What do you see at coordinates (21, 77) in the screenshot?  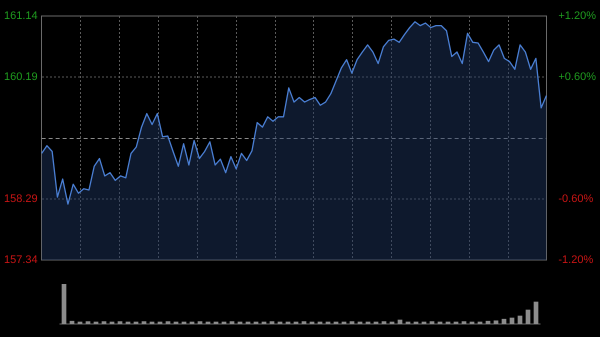 I see `y-tick-label: 160.19` at bounding box center [21, 77].